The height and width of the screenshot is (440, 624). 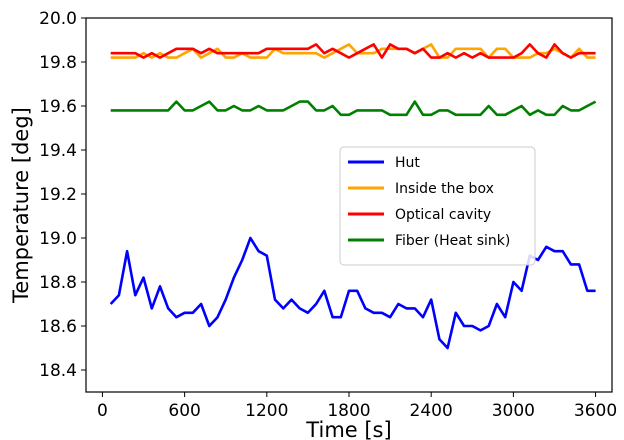 I want to click on y-axis-label: Temperature [deg], so click(x=21, y=205).